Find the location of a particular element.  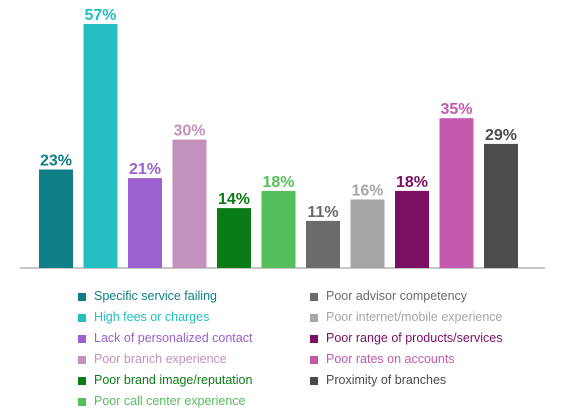

legend-label: Proximity of branches is located at coordinates (386, 380).